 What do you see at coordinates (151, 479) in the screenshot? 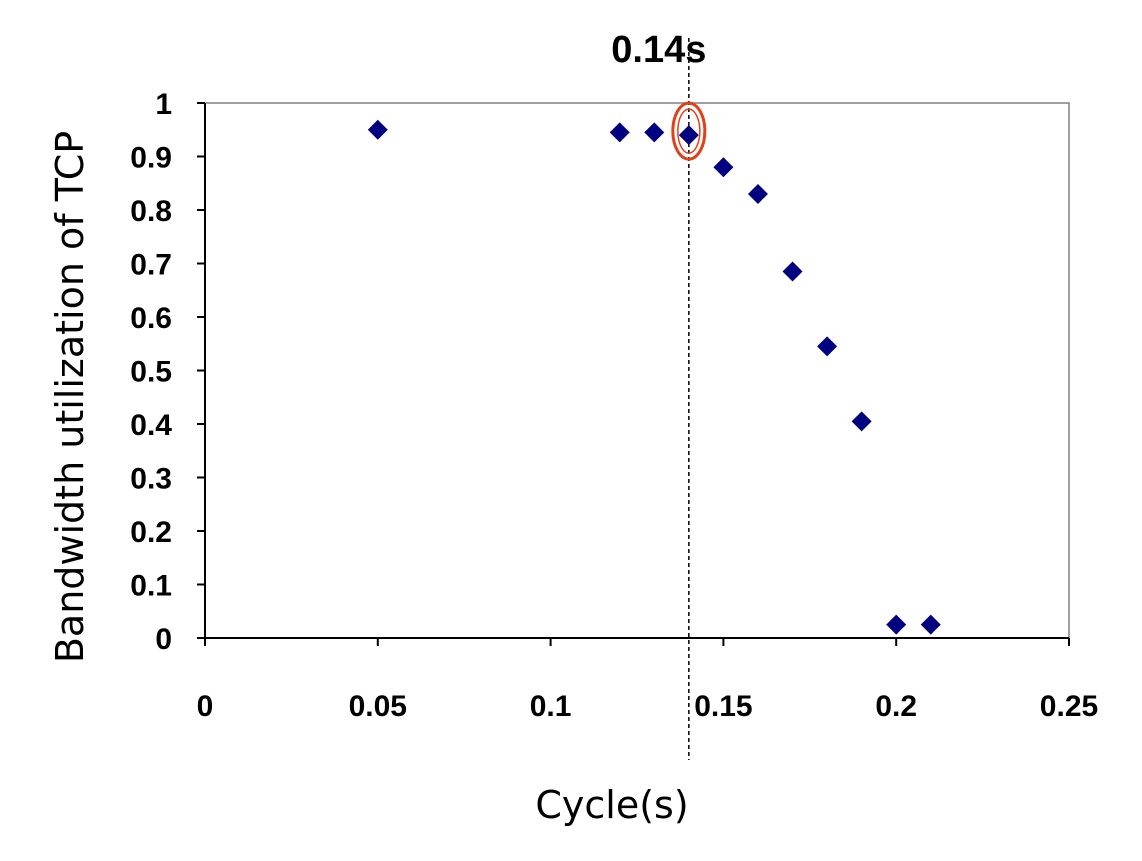
I see `y-tick-label: 0.3` at bounding box center [151, 479].